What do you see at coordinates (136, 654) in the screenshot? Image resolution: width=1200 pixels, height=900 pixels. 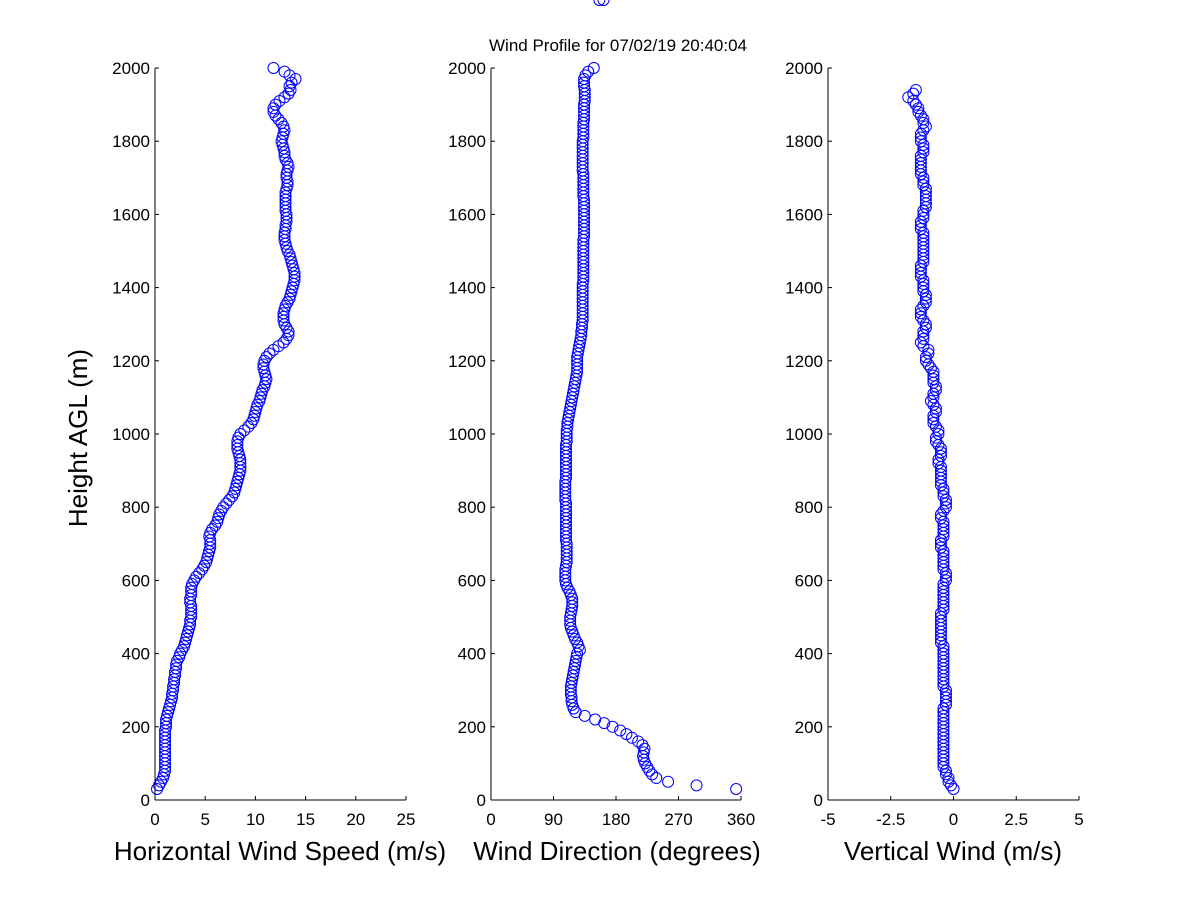 I see `y-tick-label: 400` at bounding box center [136, 654].